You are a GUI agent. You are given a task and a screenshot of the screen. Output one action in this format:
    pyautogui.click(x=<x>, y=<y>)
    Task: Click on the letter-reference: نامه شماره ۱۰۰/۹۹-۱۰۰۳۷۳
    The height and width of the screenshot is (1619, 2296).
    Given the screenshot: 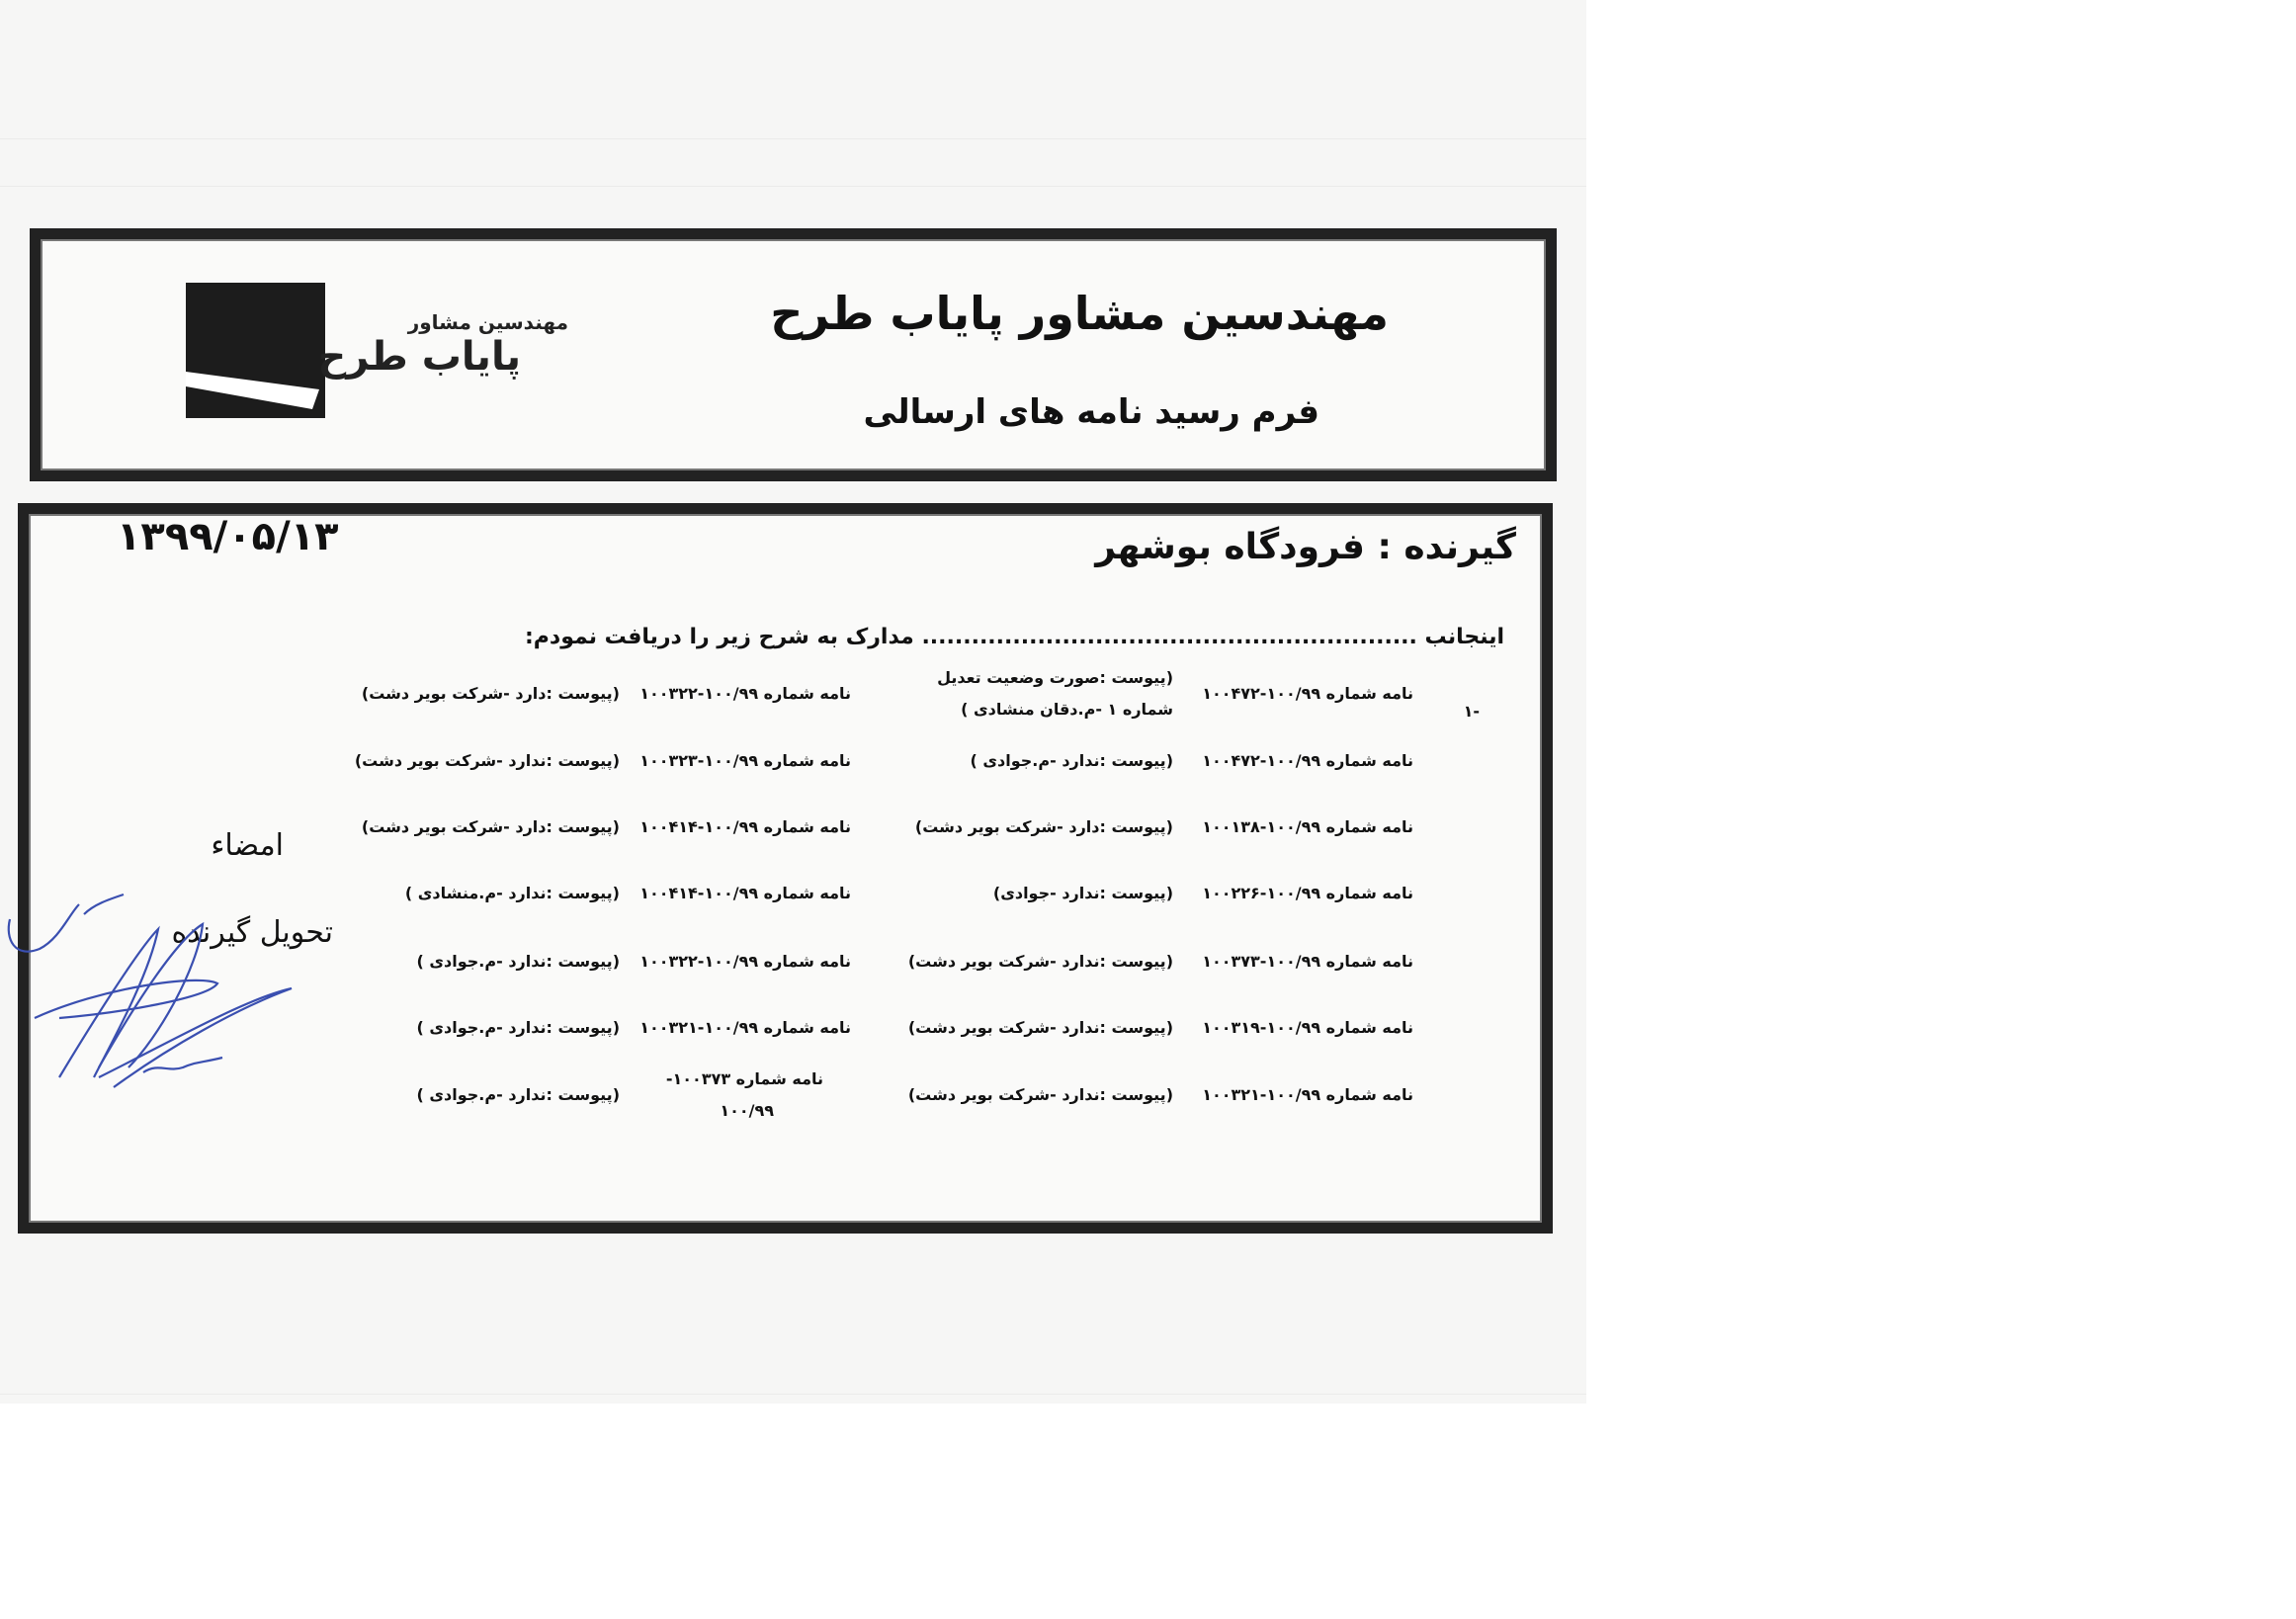 What is the action you would take?
    pyautogui.click(x=1307, y=962)
    